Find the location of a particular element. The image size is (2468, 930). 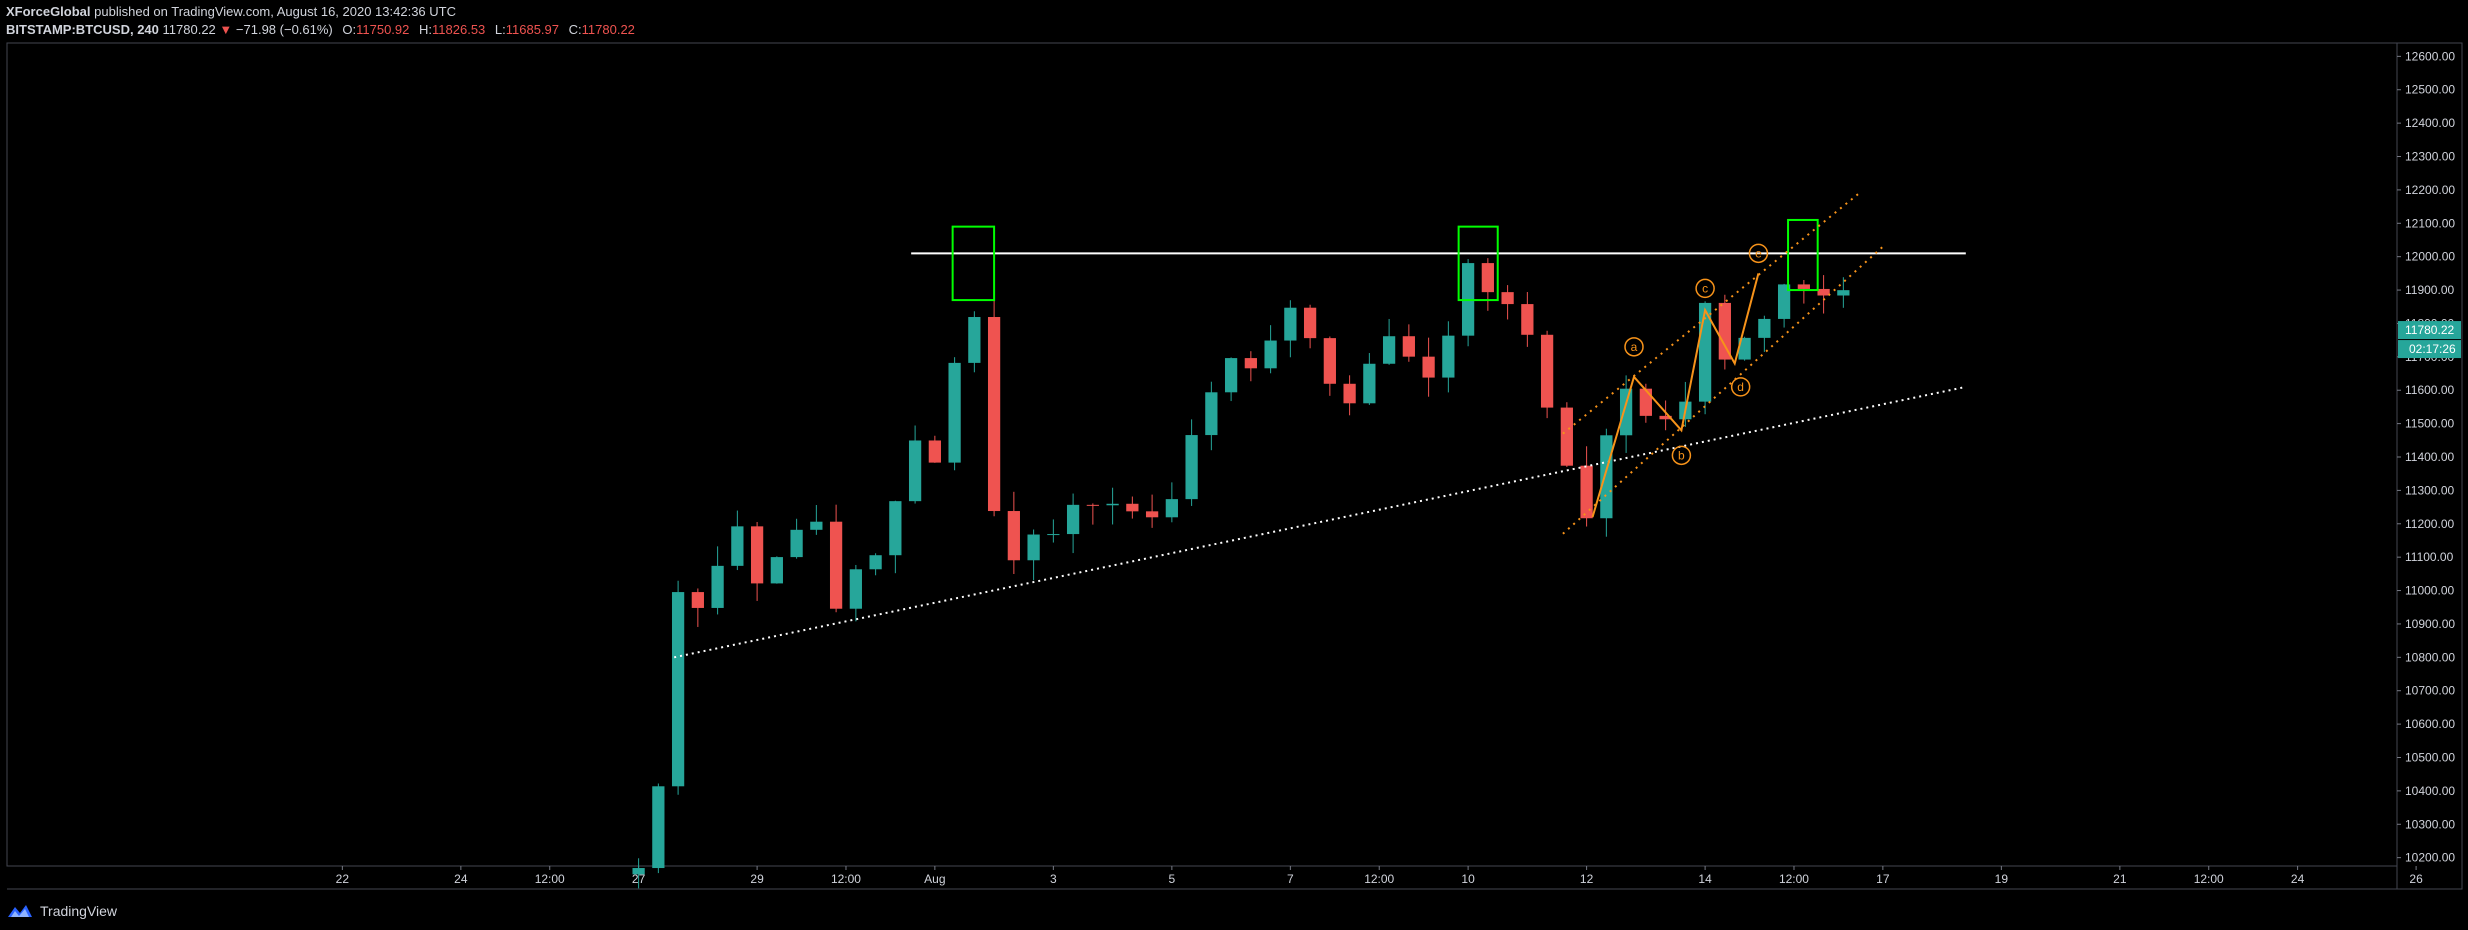

wave-label-b: b is located at coordinates (1681, 455).